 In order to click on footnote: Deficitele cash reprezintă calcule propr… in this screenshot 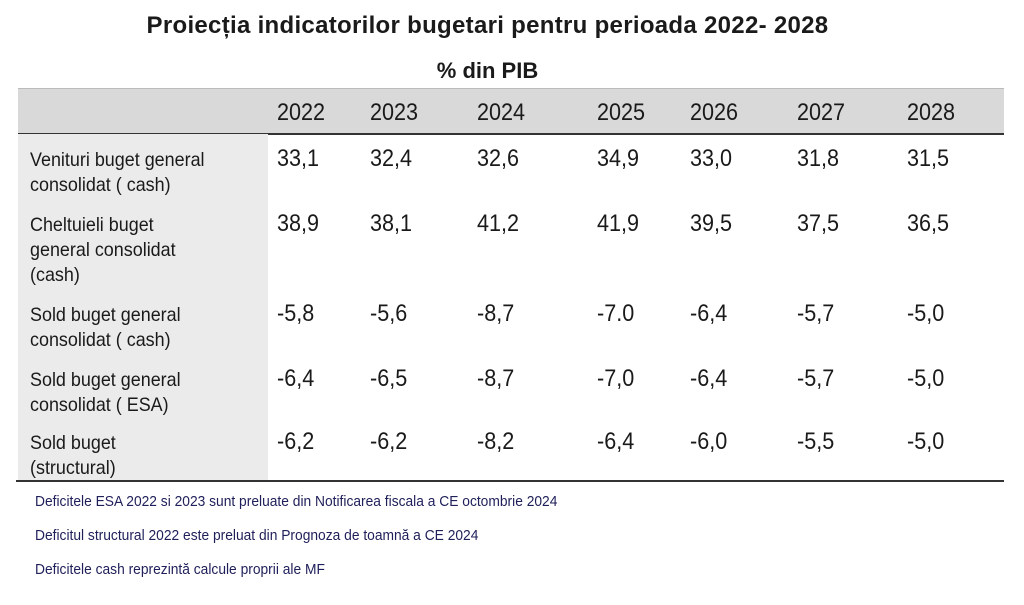, I will do `click(180, 569)`.